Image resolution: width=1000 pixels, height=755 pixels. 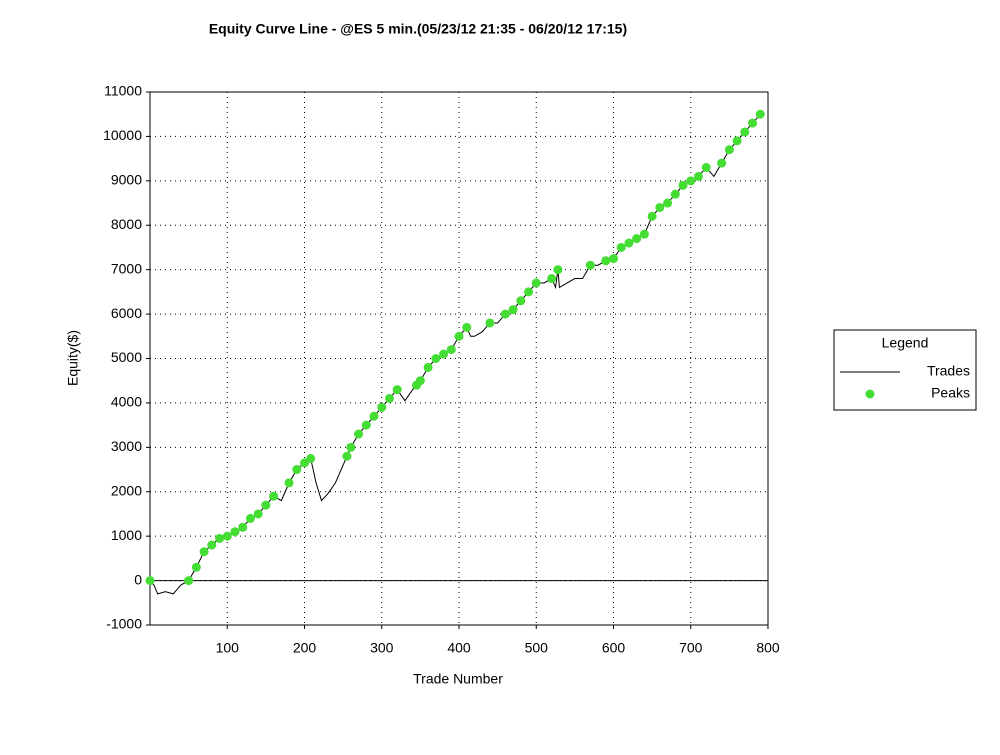 What do you see at coordinates (905, 343) in the screenshot?
I see `legend-title: Legend` at bounding box center [905, 343].